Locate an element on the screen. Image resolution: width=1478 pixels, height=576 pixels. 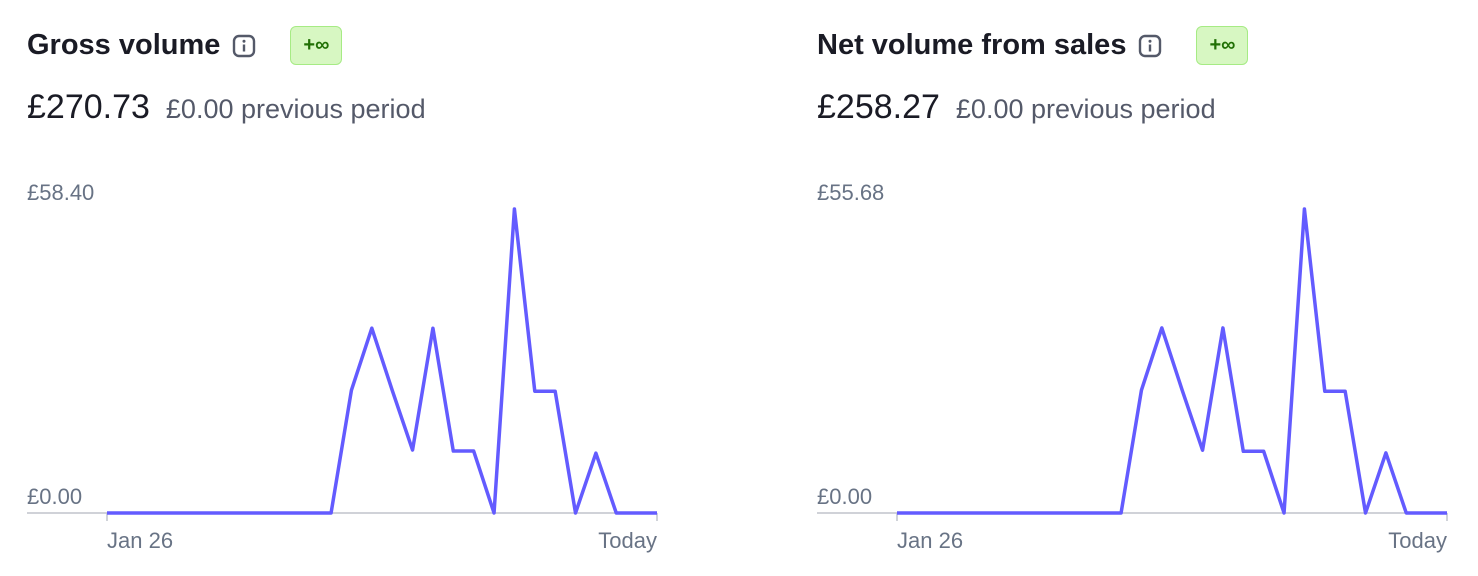
chart-title: Gross volume is located at coordinates (124, 45).